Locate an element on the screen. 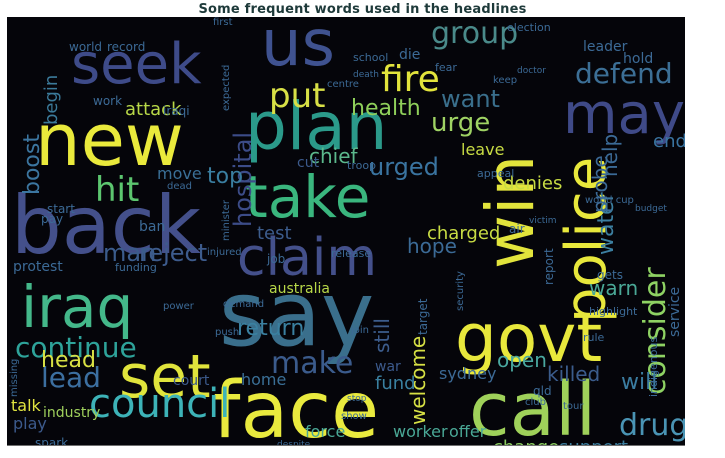 The image size is (725, 458). word-sydney: sydney is located at coordinates (467, 373).